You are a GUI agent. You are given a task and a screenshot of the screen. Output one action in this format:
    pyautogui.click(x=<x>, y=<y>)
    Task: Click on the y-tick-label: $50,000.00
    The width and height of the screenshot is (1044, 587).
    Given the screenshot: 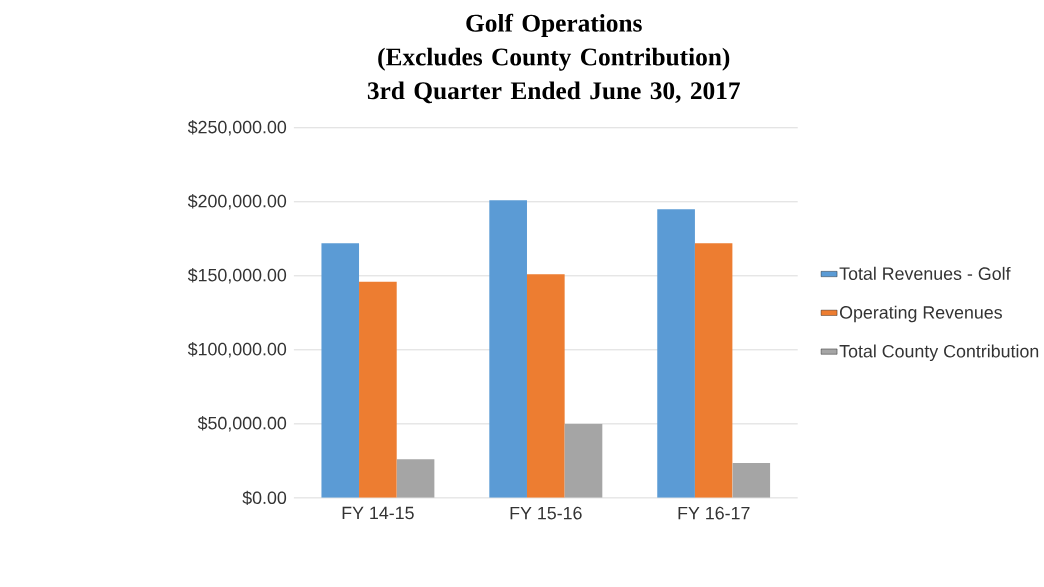 What is the action you would take?
    pyautogui.click(x=242, y=424)
    